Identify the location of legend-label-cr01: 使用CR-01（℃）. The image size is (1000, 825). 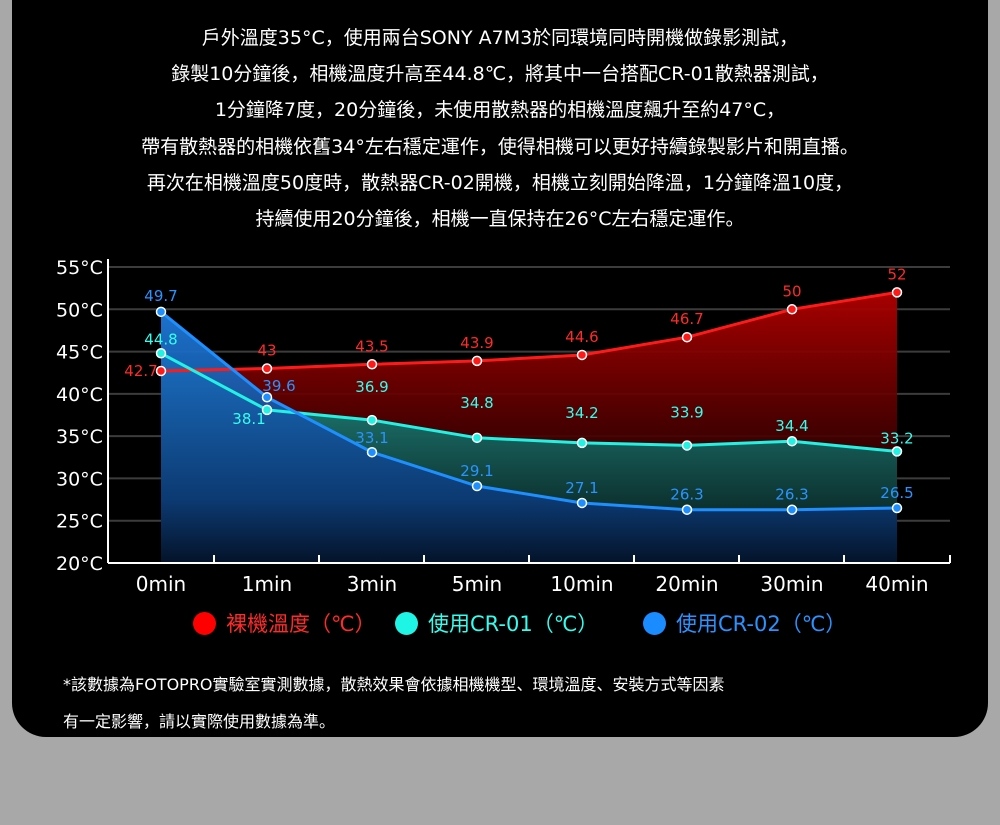
(513, 624).